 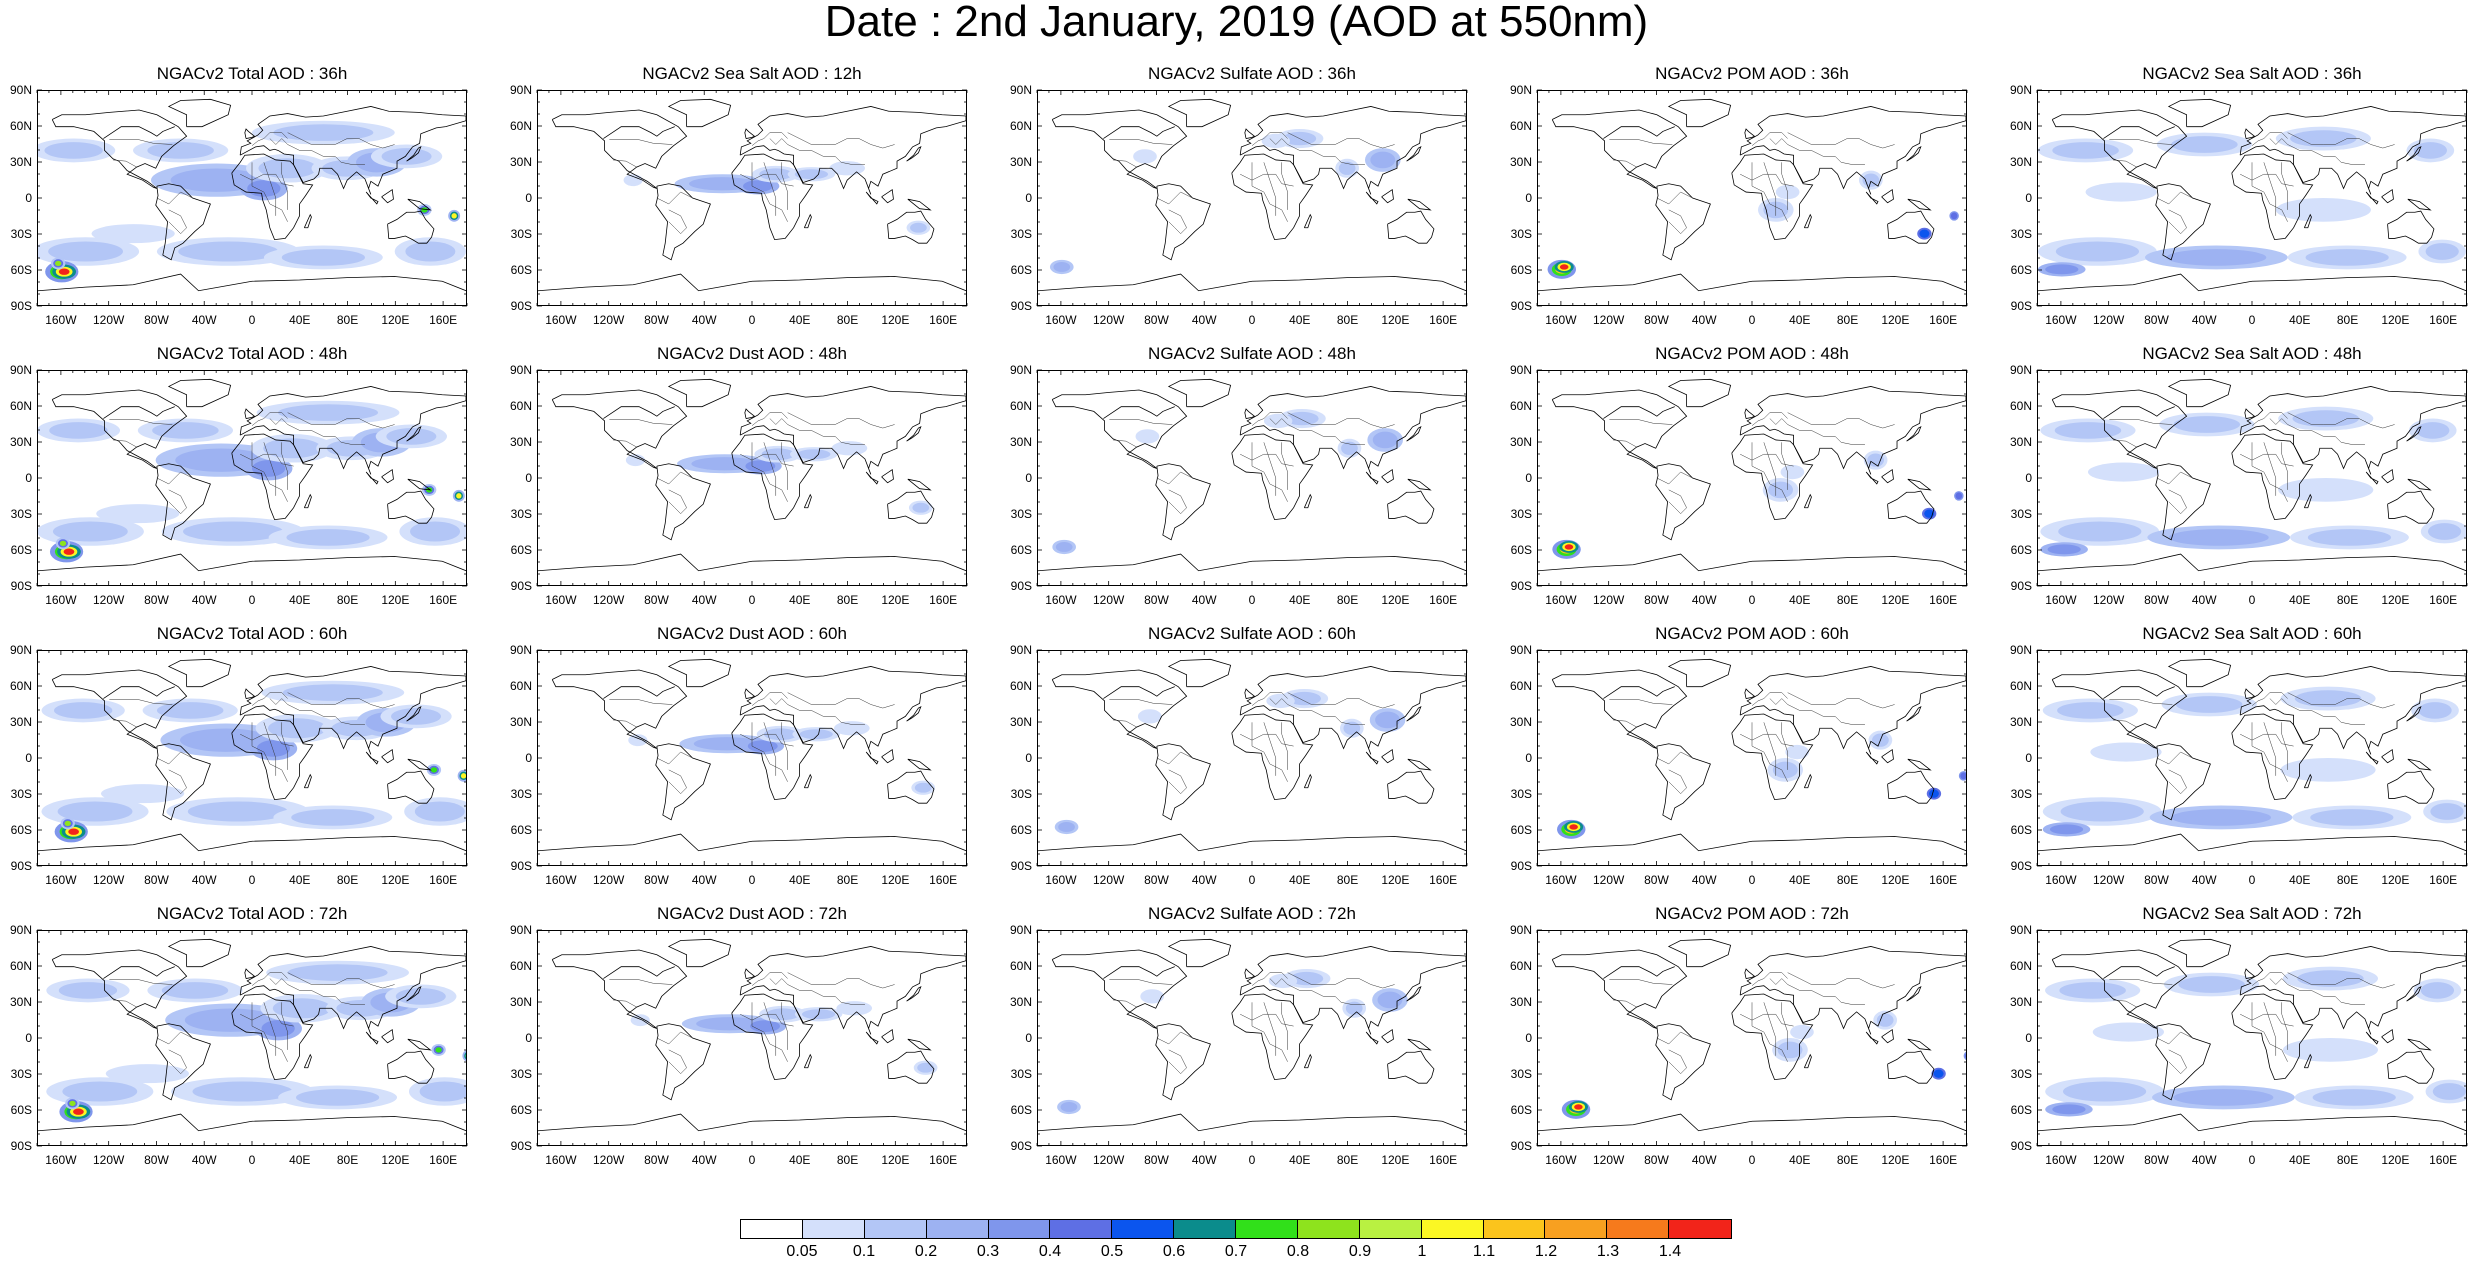 I want to click on lat-tick-label: 90S, so click(x=2021, y=1146).